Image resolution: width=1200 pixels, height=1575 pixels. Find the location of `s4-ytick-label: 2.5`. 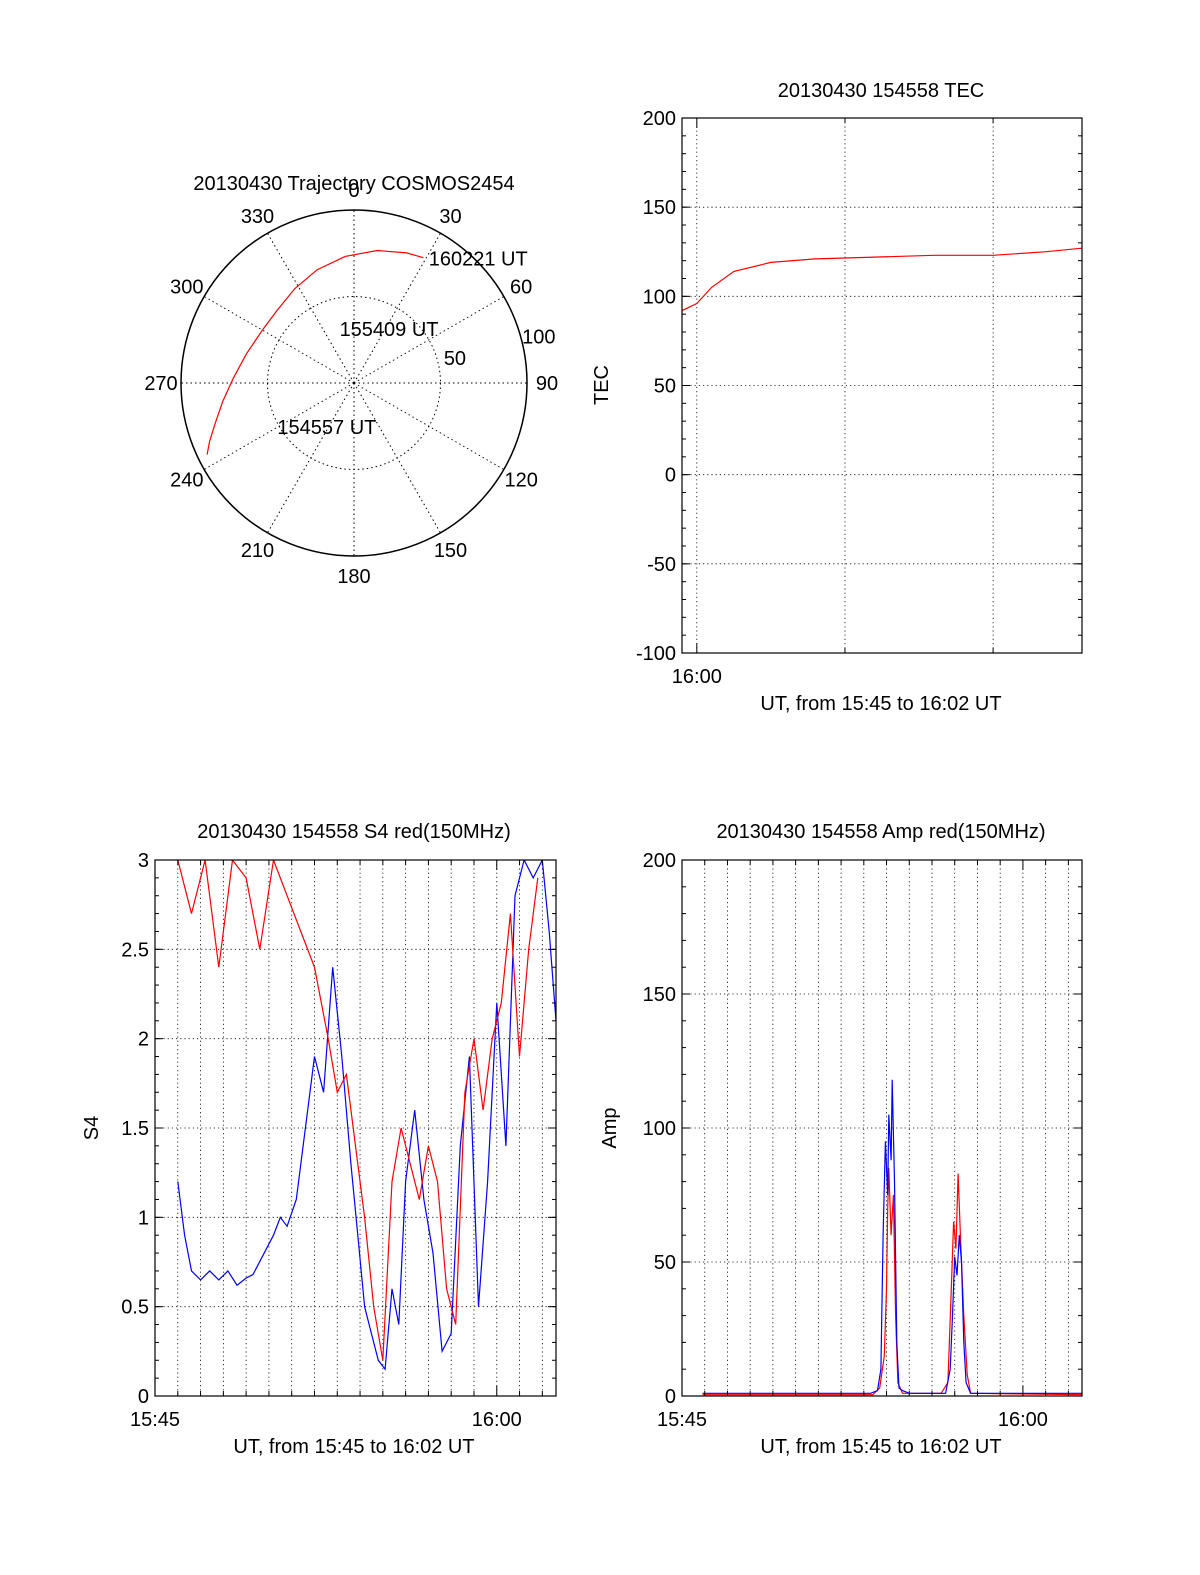

s4-ytick-label: 2.5 is located at coordinates (135, 950).